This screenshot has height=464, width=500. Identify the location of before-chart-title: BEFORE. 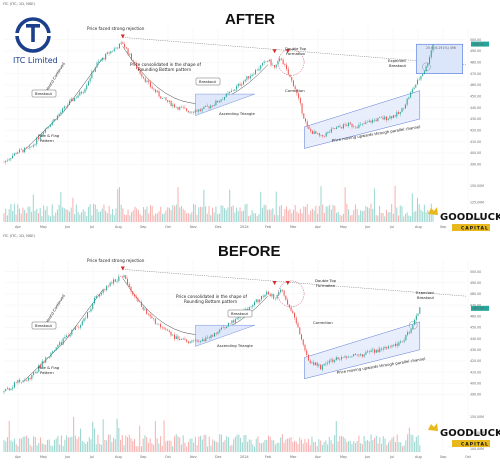
(249, 251).